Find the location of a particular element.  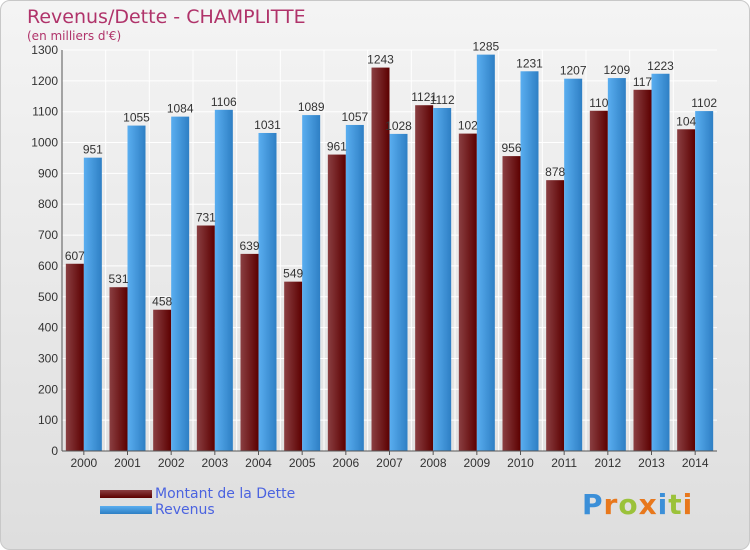

y-tick-label: 400 is located at coordinates (48, 328).